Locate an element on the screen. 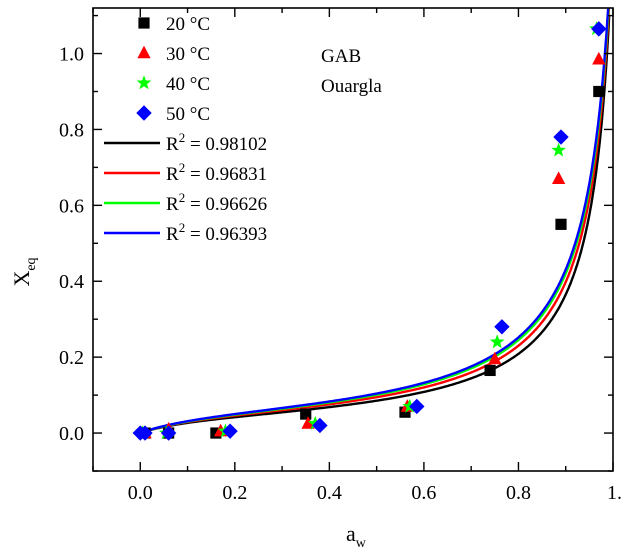  legend-fit-label-2: R2 = 0.96831 is located at coordinates (216, 172).